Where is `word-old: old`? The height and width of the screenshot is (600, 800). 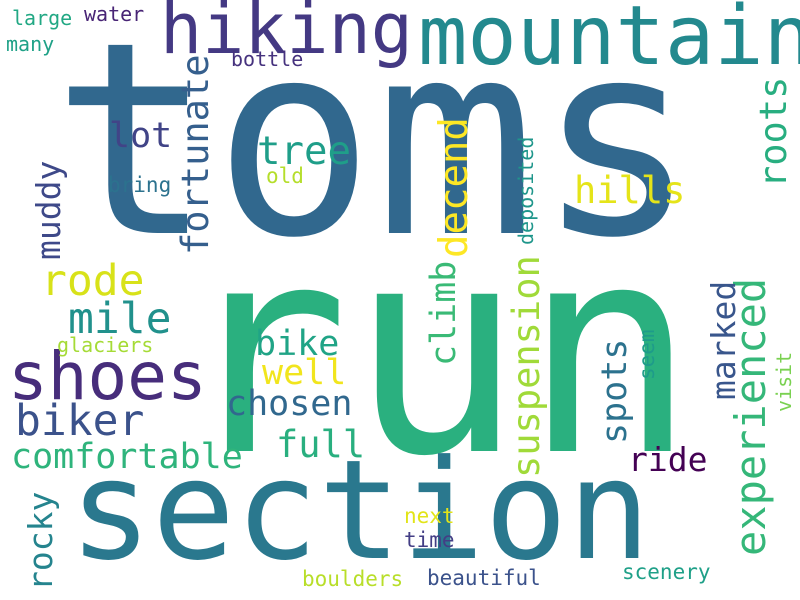
word-old: old is located at coordinates (285, 176).